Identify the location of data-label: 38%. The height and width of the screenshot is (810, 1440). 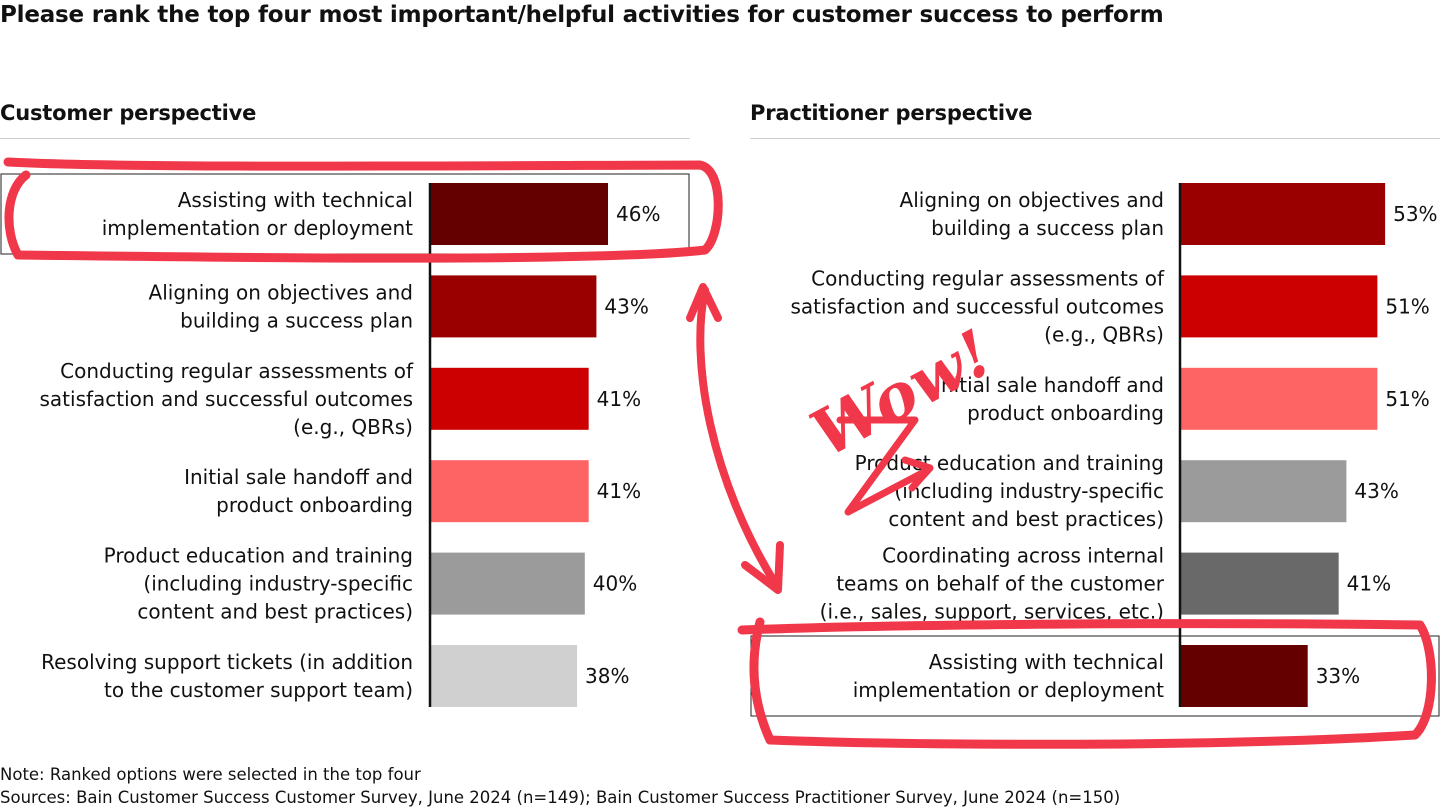
(607, 676).